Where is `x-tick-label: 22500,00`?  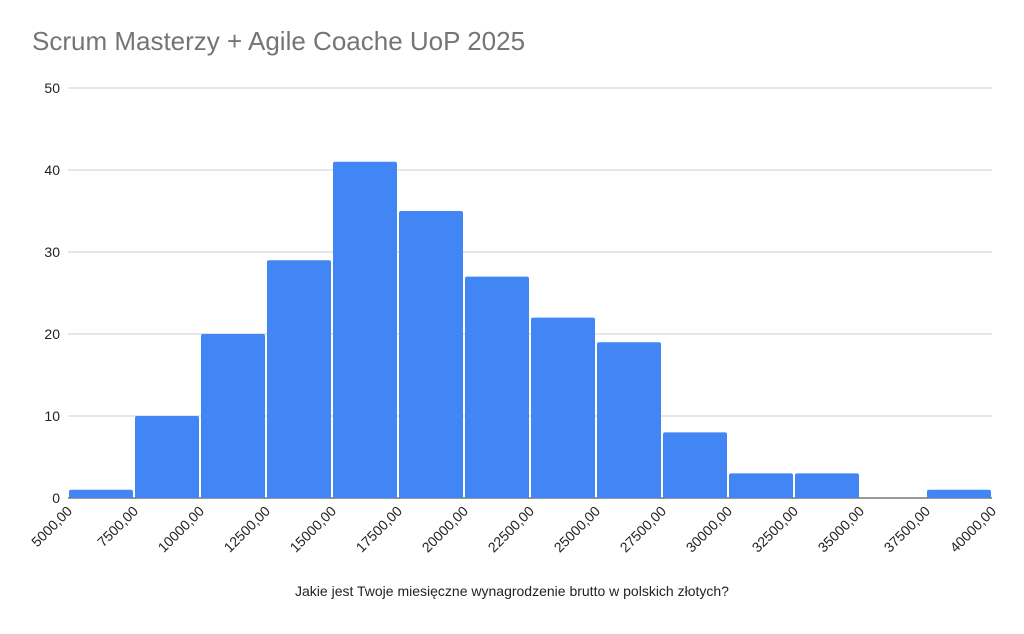 x-tick-label: 22500,00 is located at coordinates (511, 529).